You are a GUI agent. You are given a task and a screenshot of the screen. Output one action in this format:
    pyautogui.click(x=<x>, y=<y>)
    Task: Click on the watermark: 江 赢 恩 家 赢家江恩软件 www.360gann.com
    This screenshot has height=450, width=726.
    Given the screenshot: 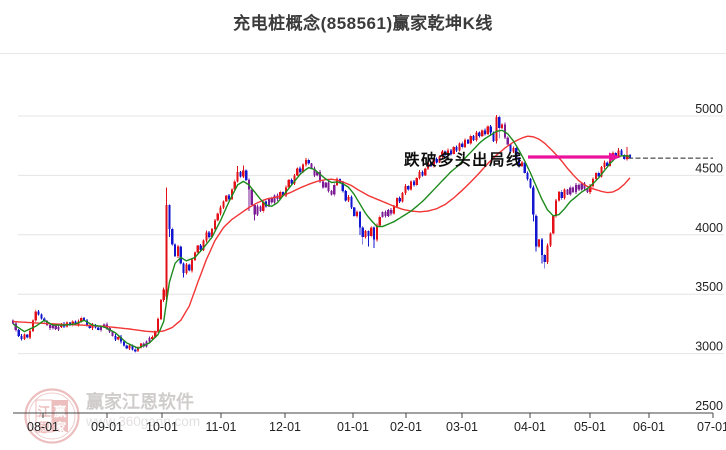 What is the action you would take?
    pyautogui.click(x=112, y=416)
    